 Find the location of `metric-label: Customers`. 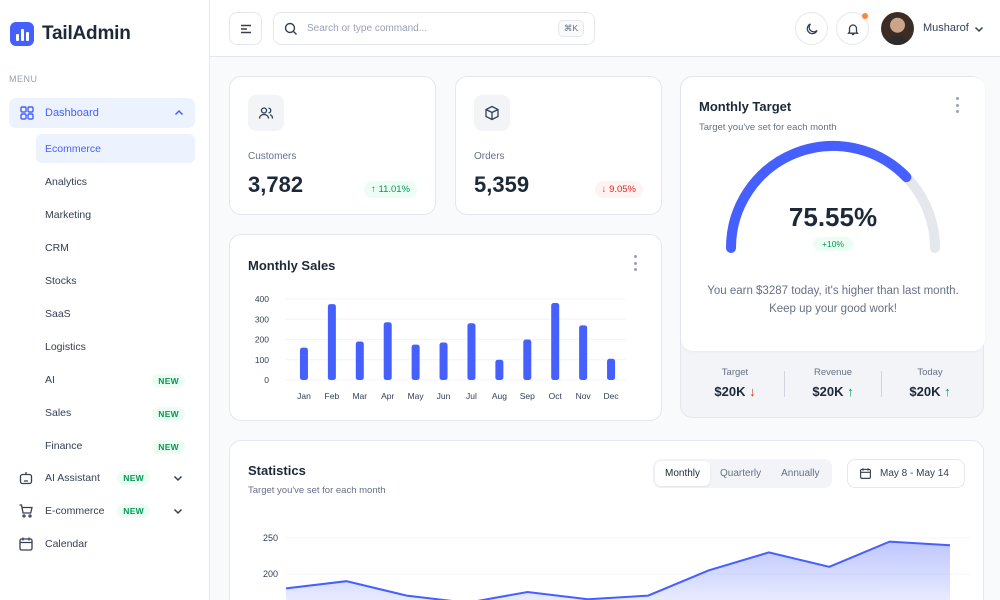

metric-label: Customers is located at coordinates (272, 156).